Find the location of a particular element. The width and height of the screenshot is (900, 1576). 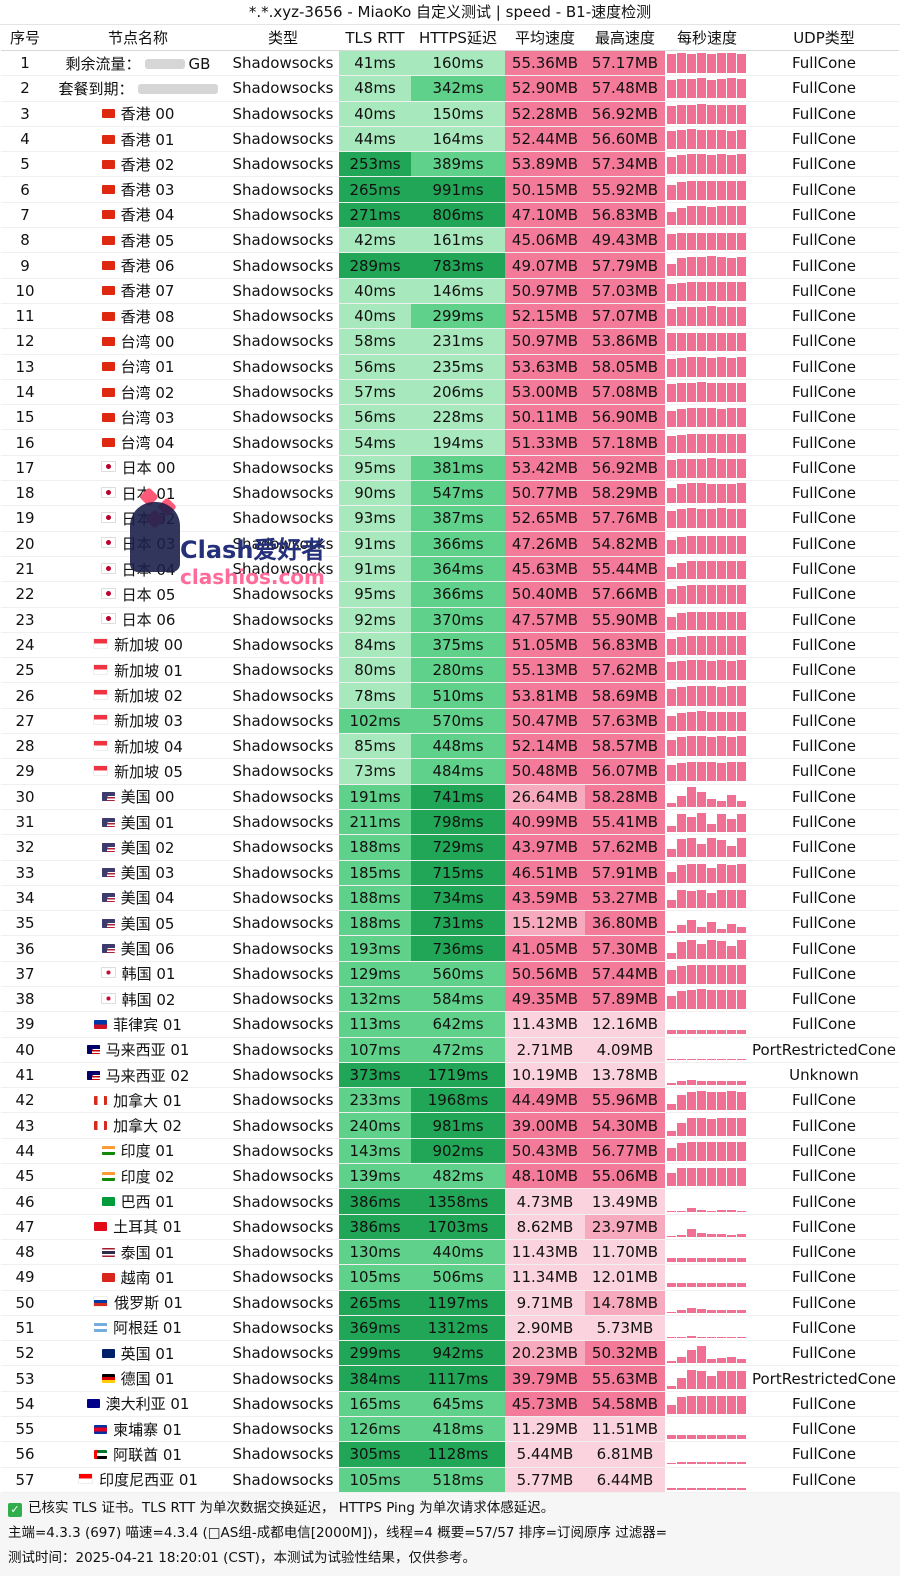

header-per-second-speed: 每秒速度 is located at coordinates (707, 38).